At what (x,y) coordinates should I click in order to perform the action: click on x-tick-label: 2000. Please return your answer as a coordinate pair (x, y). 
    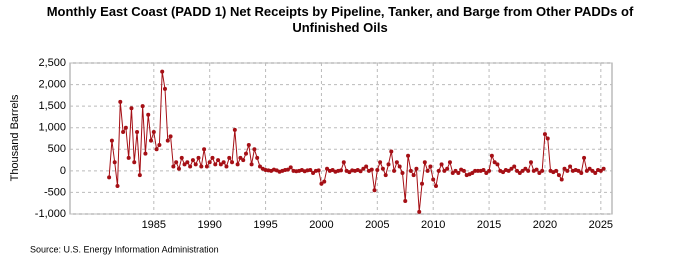
    Looking at the image, I should click on (321, 225).